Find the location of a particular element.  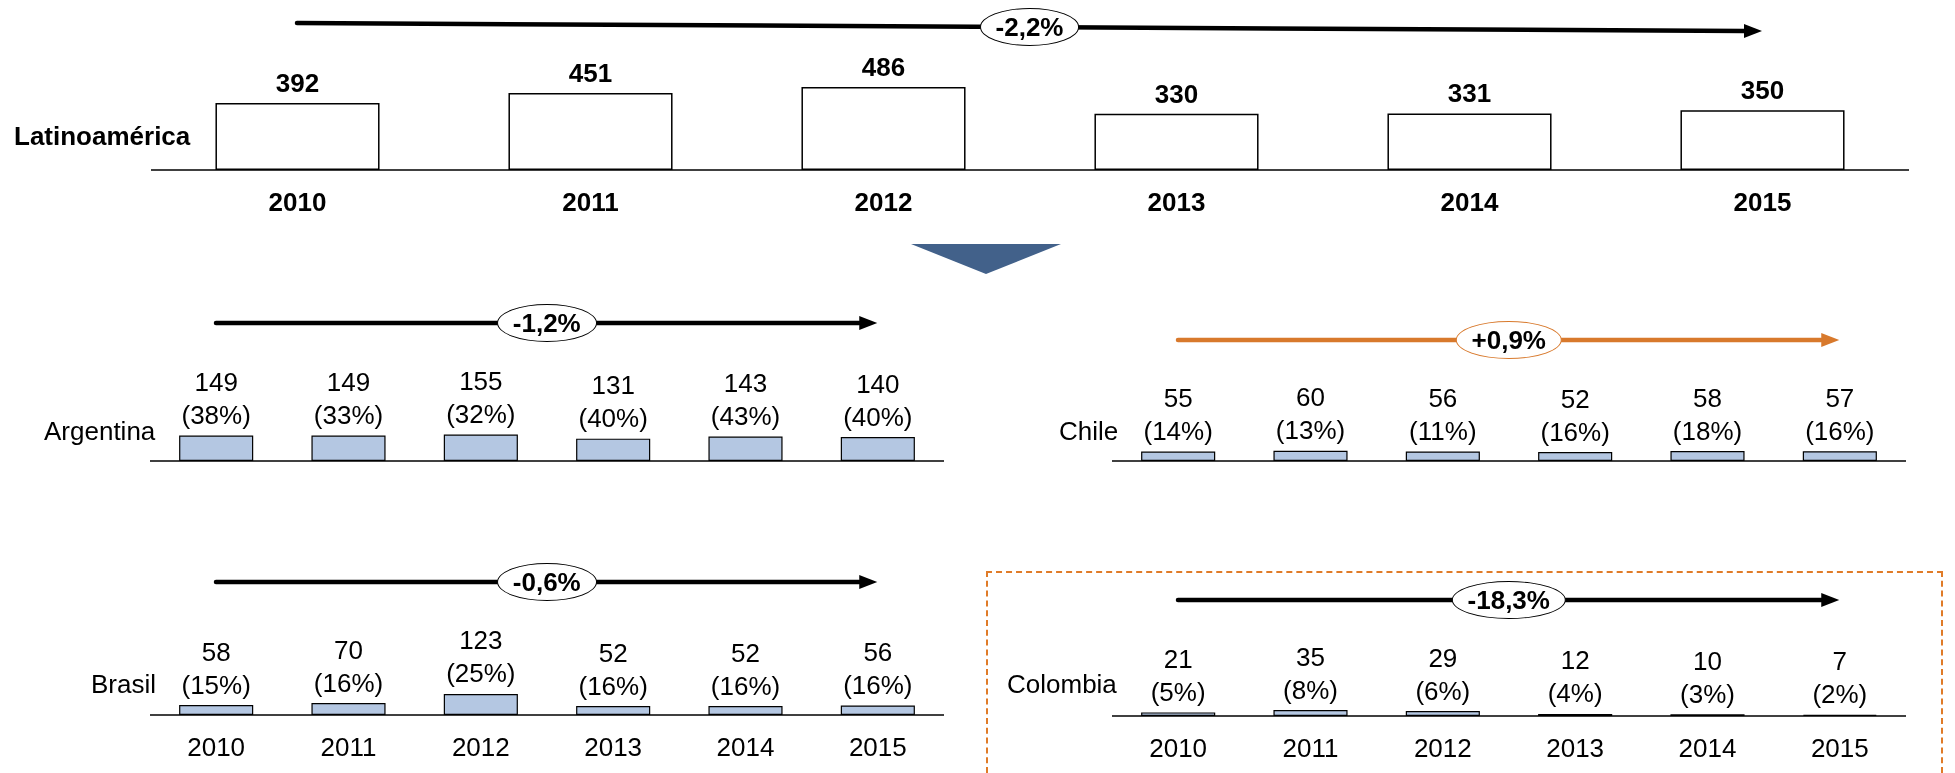

data-label: 60 (13%) is located at coordinates (1310, 414).